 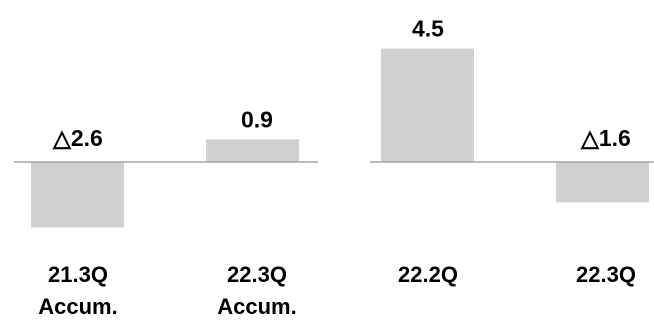 What do you see at coordinates (78, 274) in the screenshot?
I see `category-label: 21.3Q` at bounding box center [78, 274].